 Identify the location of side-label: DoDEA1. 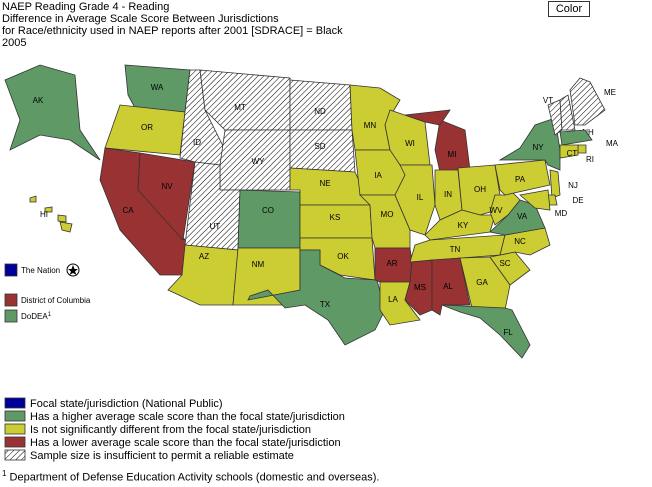
(36, 316).